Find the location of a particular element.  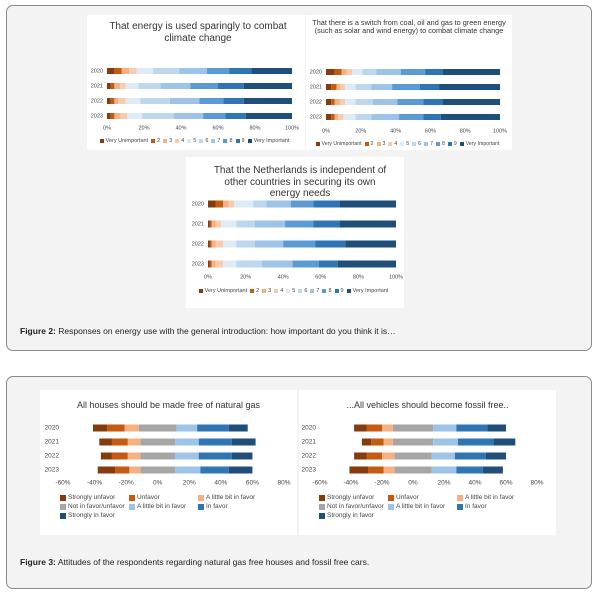

legend-item: Strongly in favor is located at coordinates (93, 515).